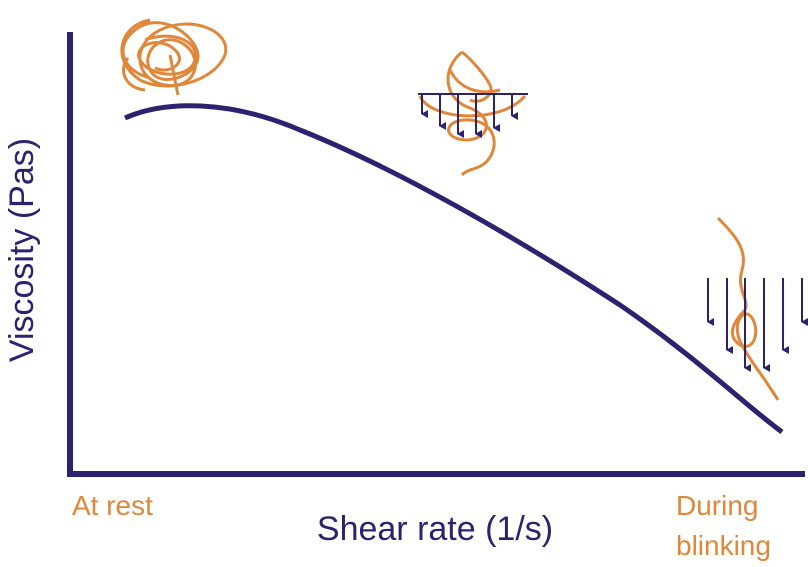  Describe the element at coordinates (717, 505) in the screenshot. I see `during-blinking-label: During` at that location.